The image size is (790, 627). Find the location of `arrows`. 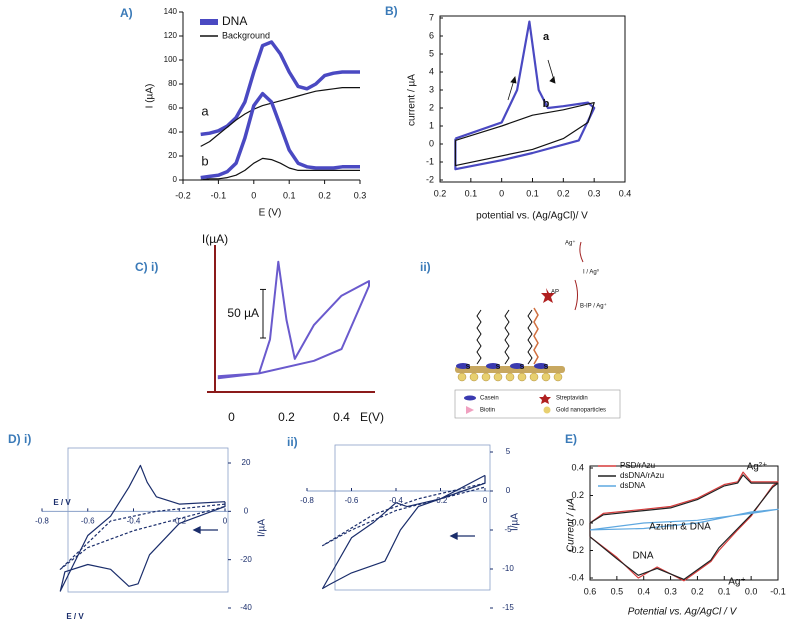

arrows is located at coordinates (333, 533).